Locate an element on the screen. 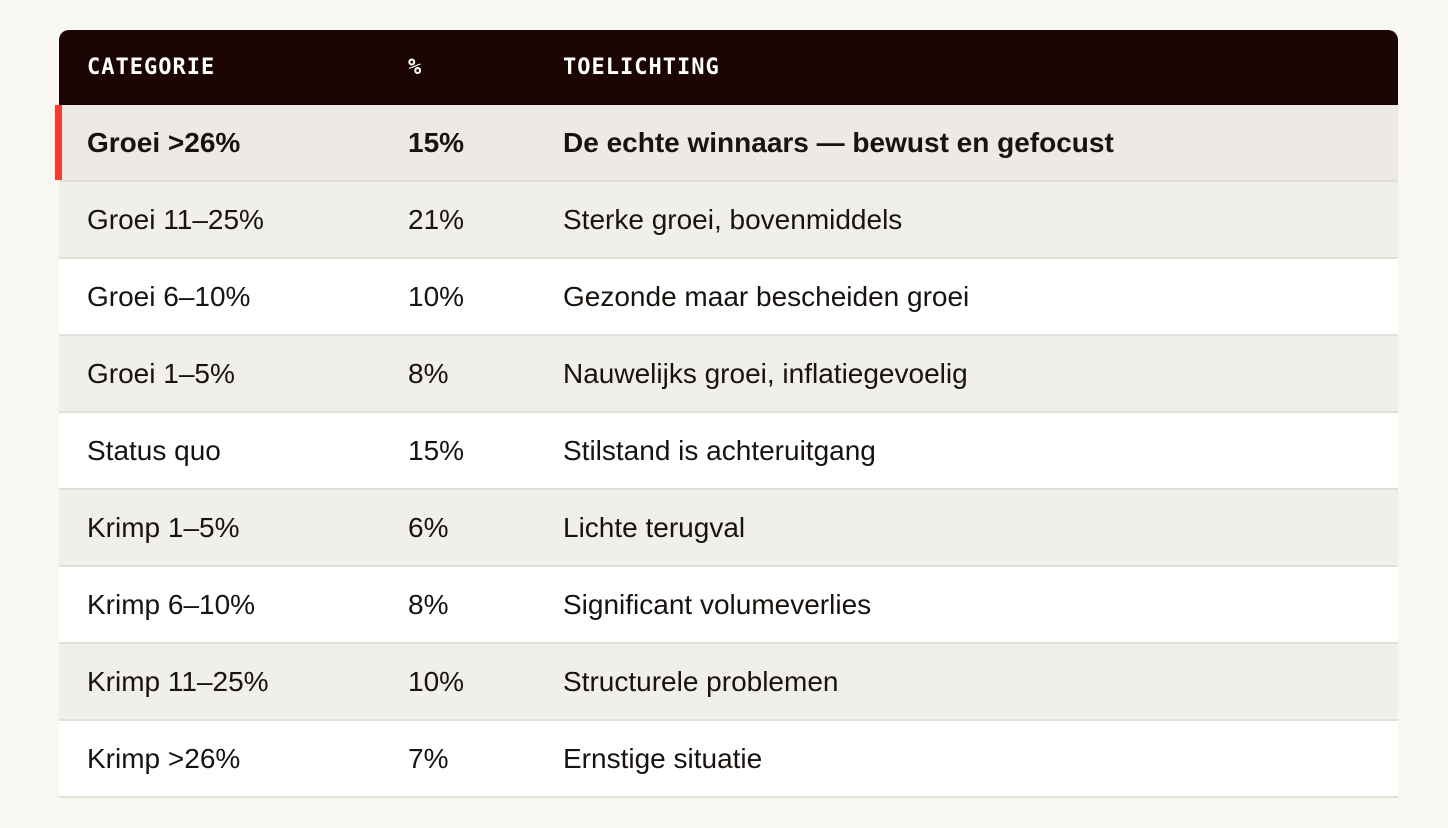  cell-categorie: Groei >26% is located at coordinates (164, 142).